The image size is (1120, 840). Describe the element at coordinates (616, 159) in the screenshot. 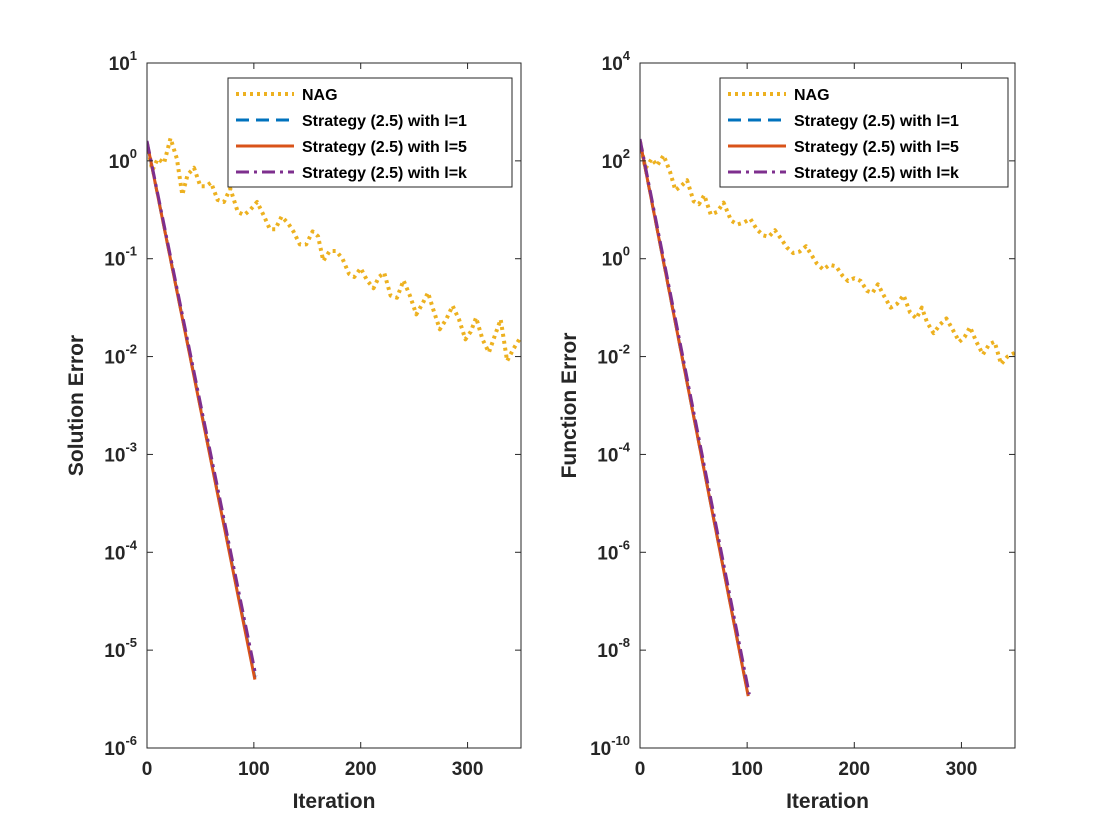

I see `y-tick-label: 10²` at that location.